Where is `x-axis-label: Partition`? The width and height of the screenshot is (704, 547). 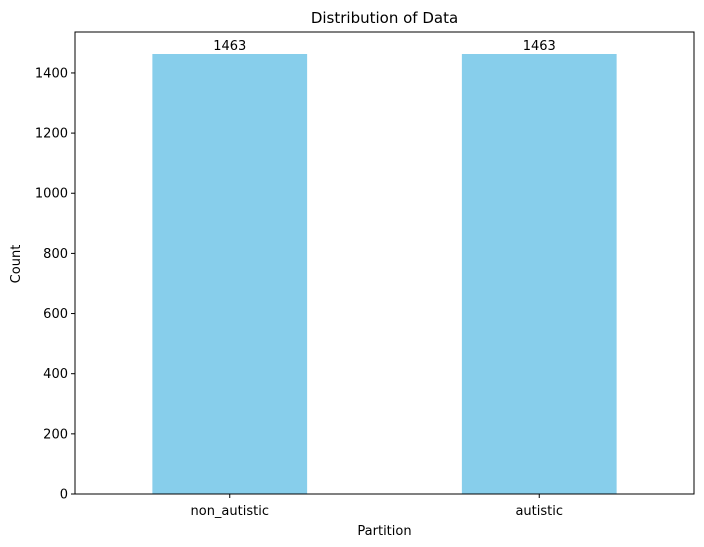
x-axis-label: Partition is located at coordinates (384, 531).